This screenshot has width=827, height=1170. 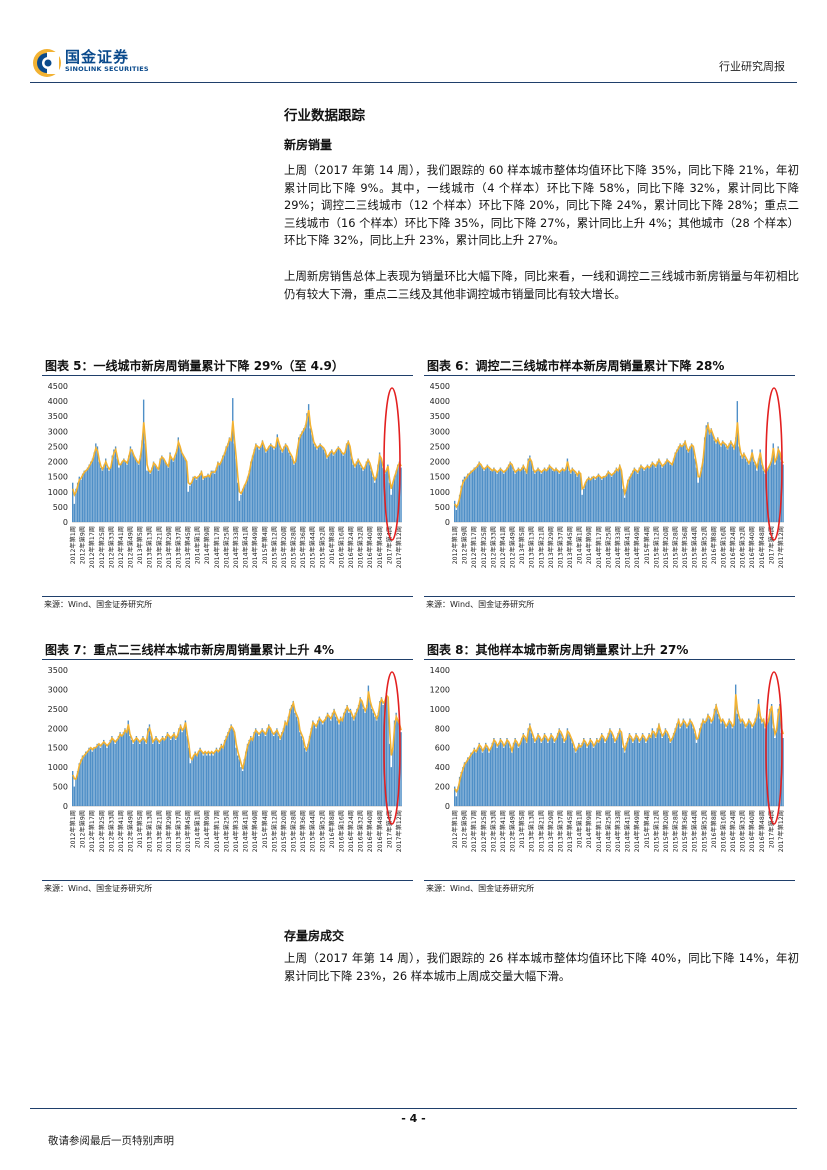 What do you see at coordinates (503, 831) in the screenshot?
I see `x-tick-label: 2012年第41周` at bounding box center [503, 831].